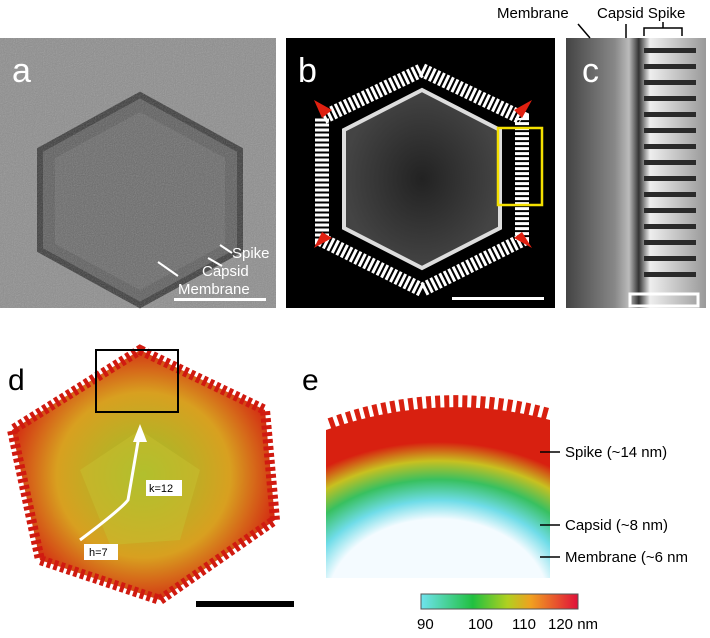  What do you see at coordinates (616, 525) in the screenshot?
I see `annotation: Capsid (~8 nm)` at bounding box center [616, 525].